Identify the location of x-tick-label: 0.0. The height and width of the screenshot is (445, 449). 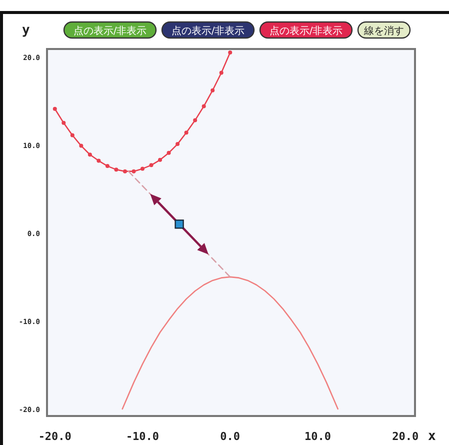
(230, 436).